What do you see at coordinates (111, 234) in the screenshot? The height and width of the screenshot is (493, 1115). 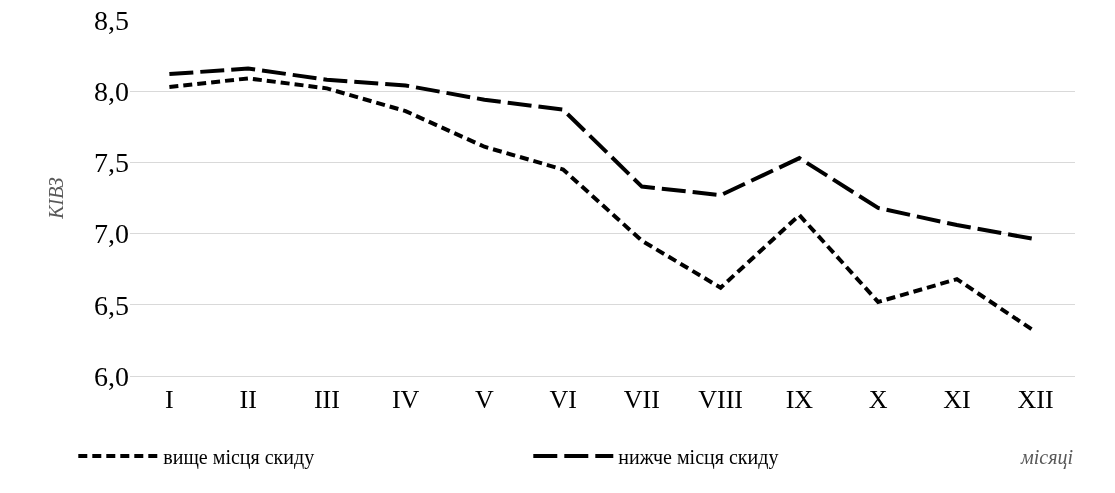 I see `y-tick-label: 7,0` at bounding box center [111, 234].